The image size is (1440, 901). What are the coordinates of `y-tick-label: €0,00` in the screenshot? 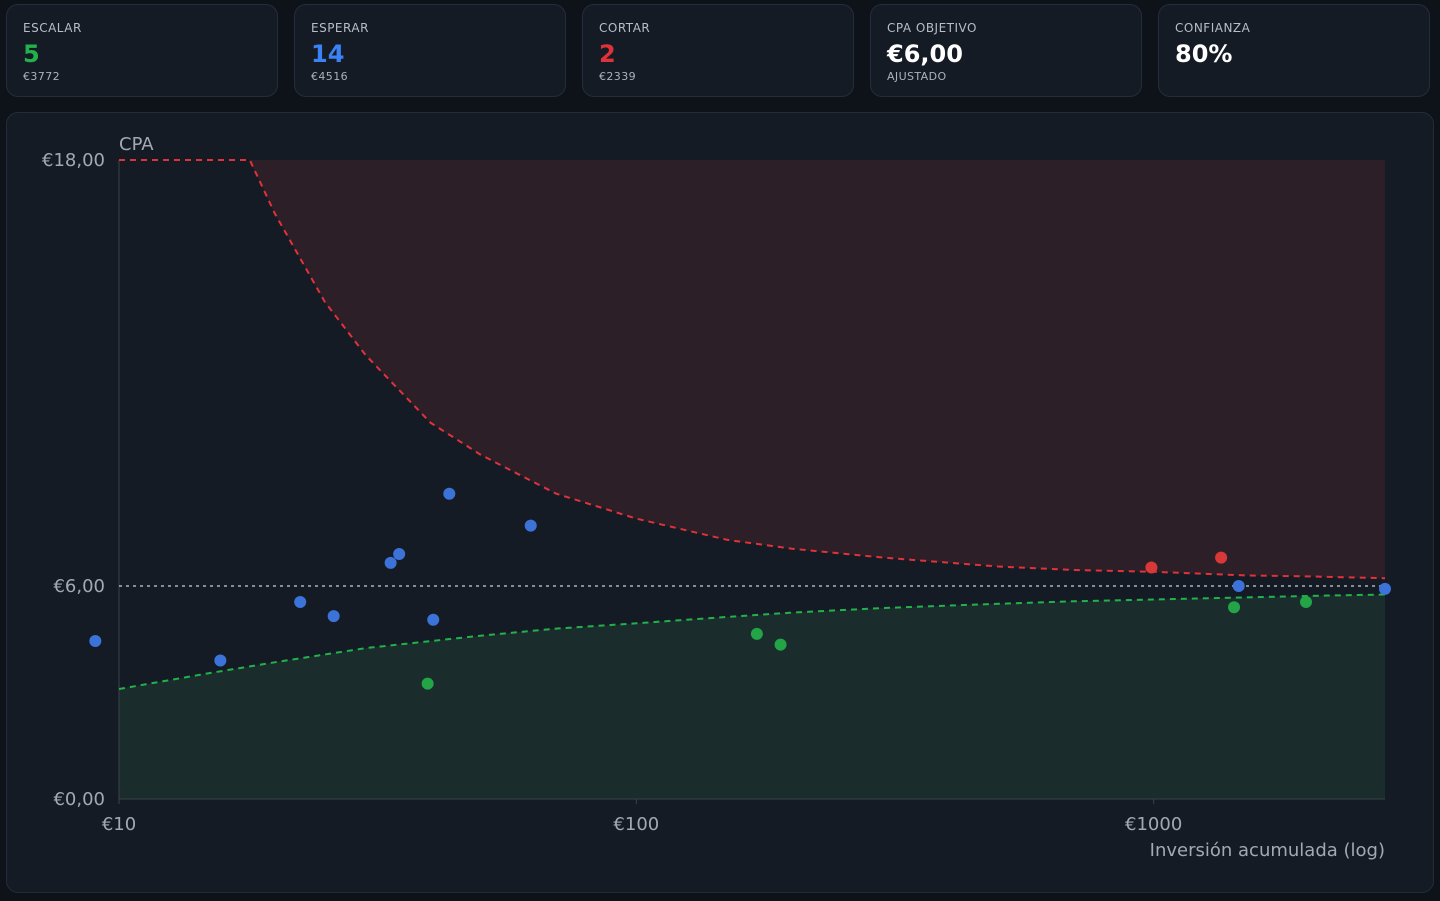 It's located at (79, 799).